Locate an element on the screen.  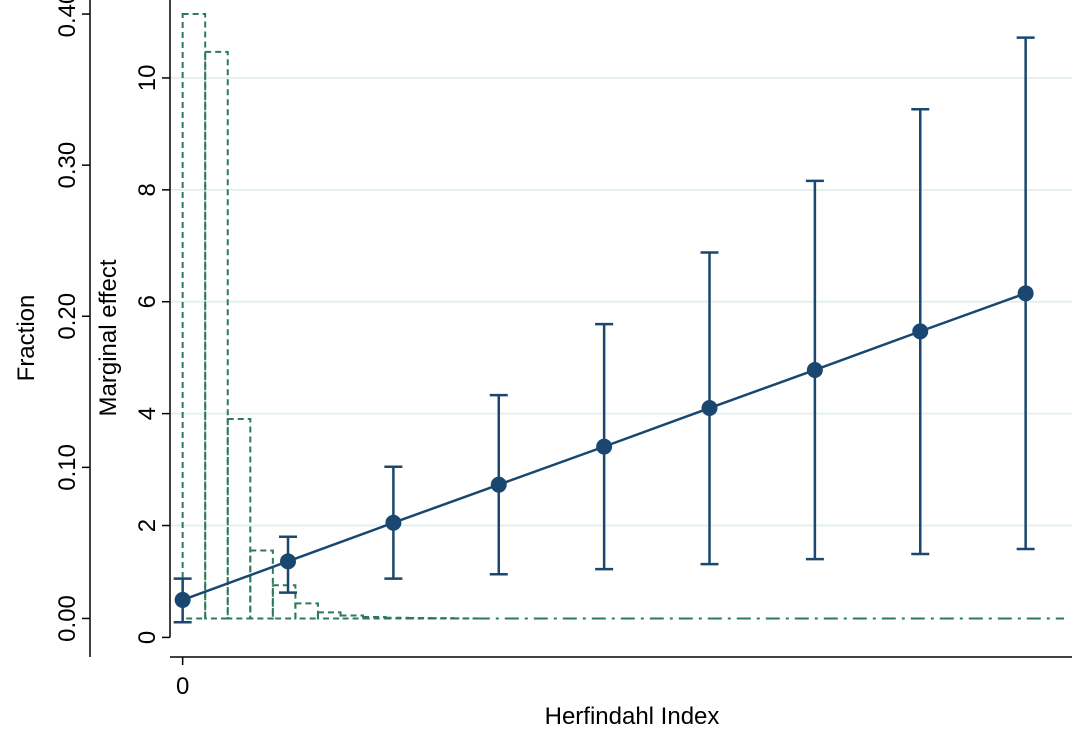
y2-tick-label: 0.10 is located at coordinates (67, 467).